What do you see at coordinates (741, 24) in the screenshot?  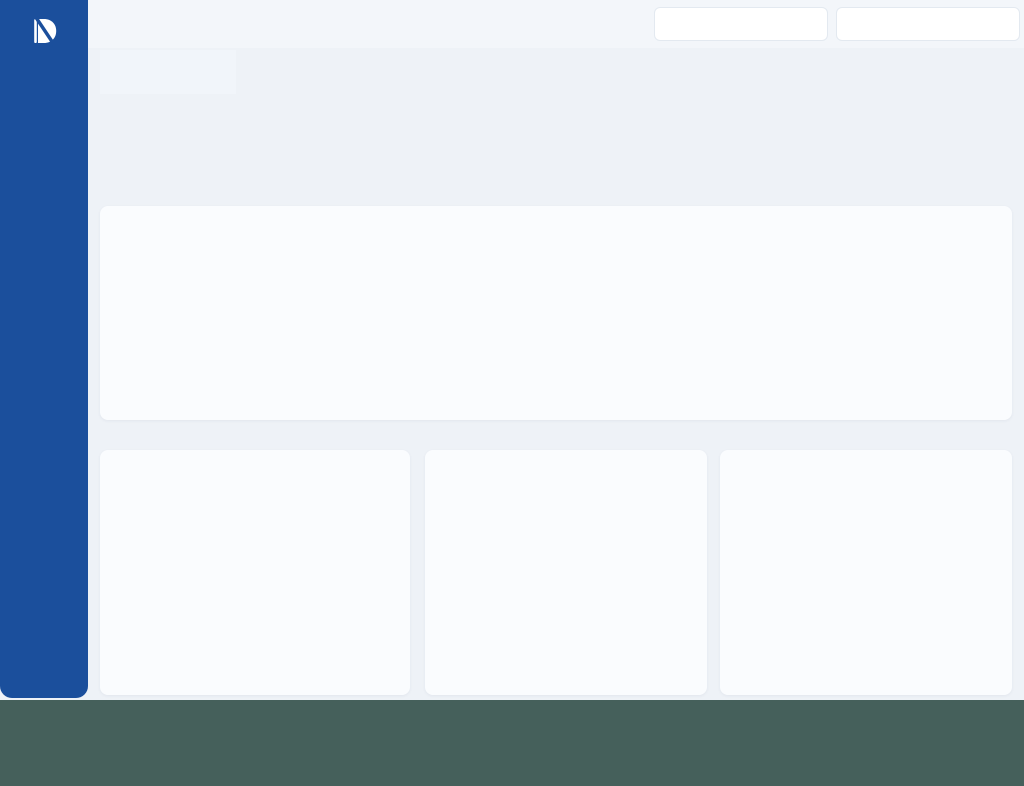 I see `account-selector` at bounding box center [741, 24].